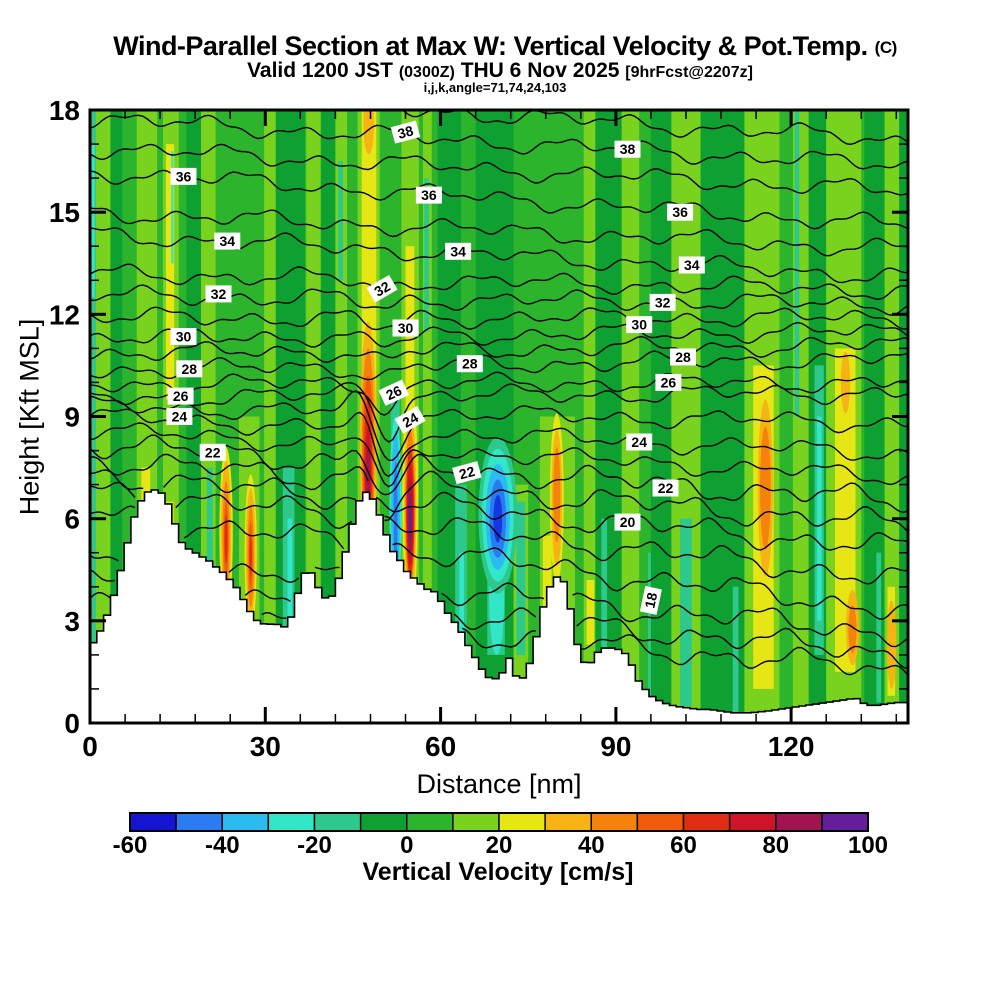 This screenshot has width=1000, height=1000. I want to click on svg-text: 18, so click(650, 600).